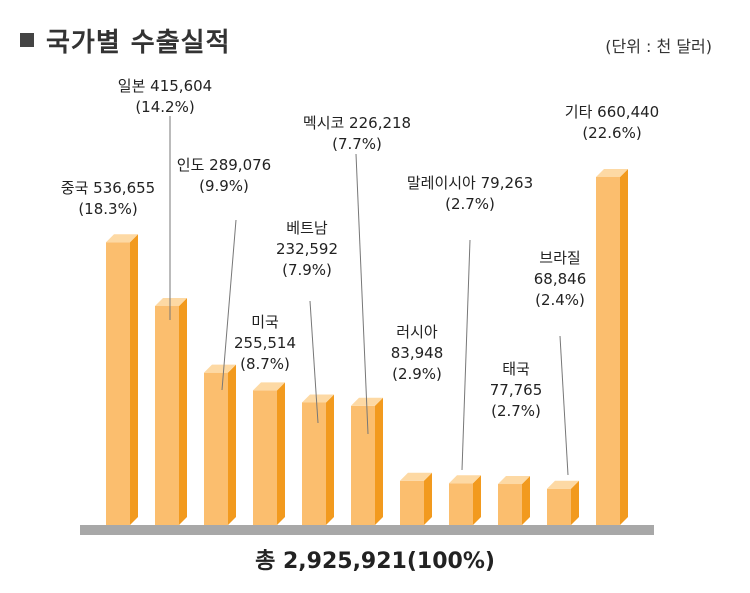  I want to click on title-bullet-icon, so click(27, 40).